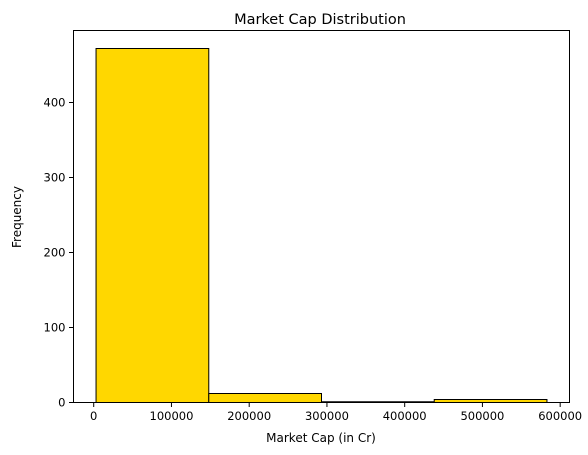  What do you see at coordinates (55, 253) in the screenshot?
I see `y-tick-label-2: 200` at bounding box center [55, 253].